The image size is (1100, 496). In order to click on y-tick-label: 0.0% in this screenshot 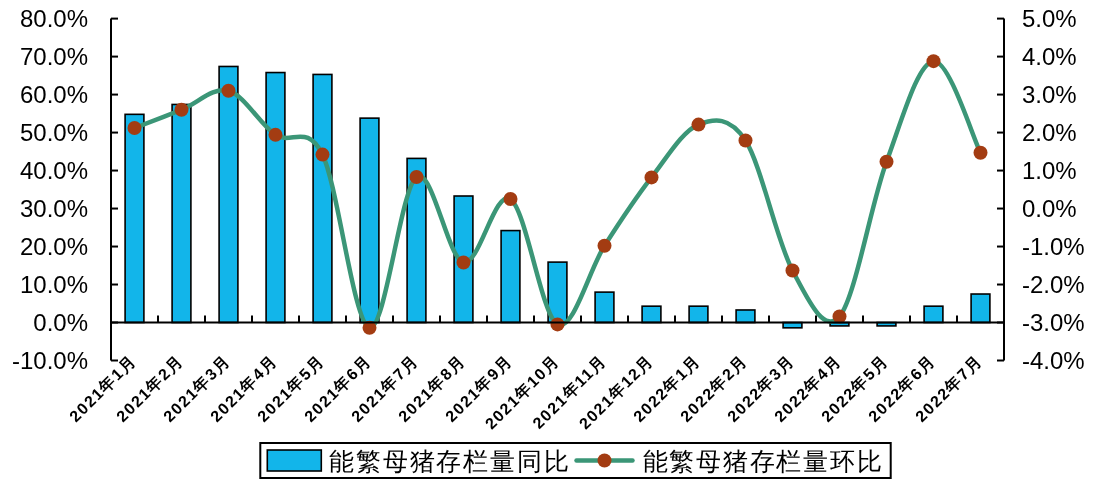, I will do `click(60, 323)`.